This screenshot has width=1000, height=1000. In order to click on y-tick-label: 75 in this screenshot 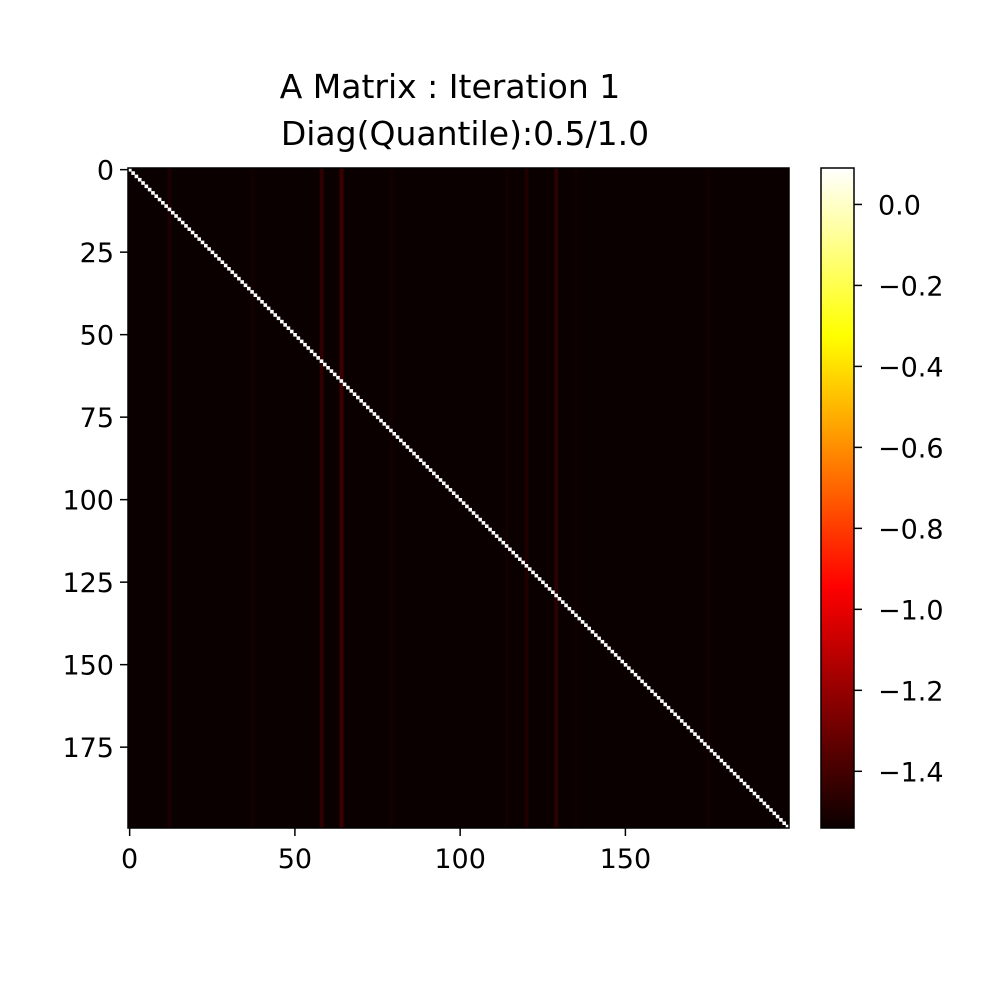, I will do `click(97, 418)`.